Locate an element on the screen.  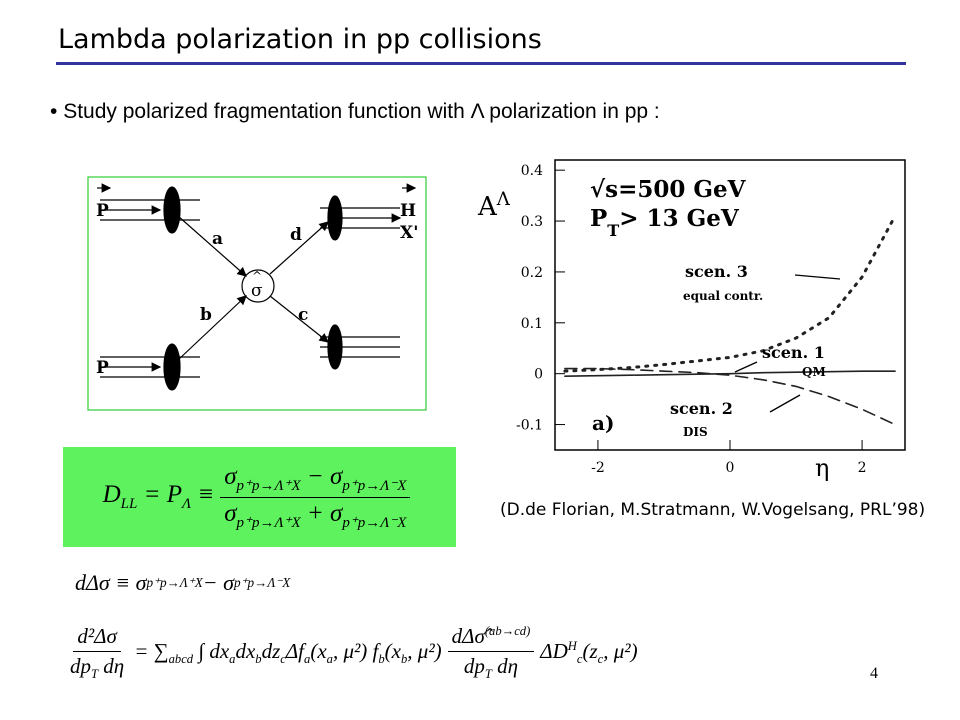
y-tick-label: 0 is located at coordinates (538, 375).